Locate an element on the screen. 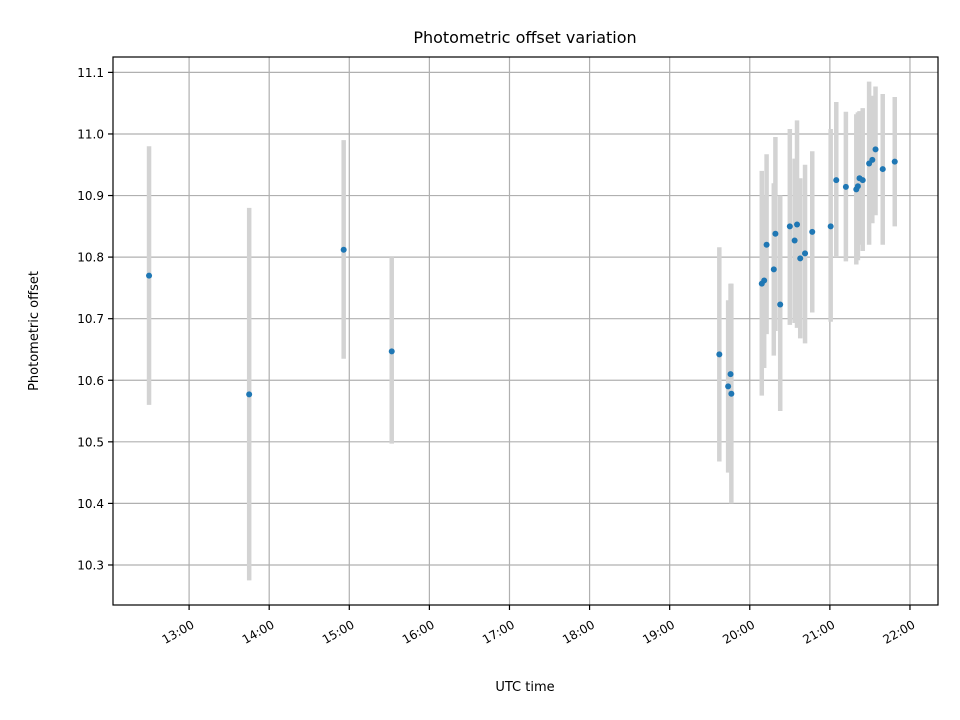  y-tick-label: 10.5 is located at coordinates (90, 442).